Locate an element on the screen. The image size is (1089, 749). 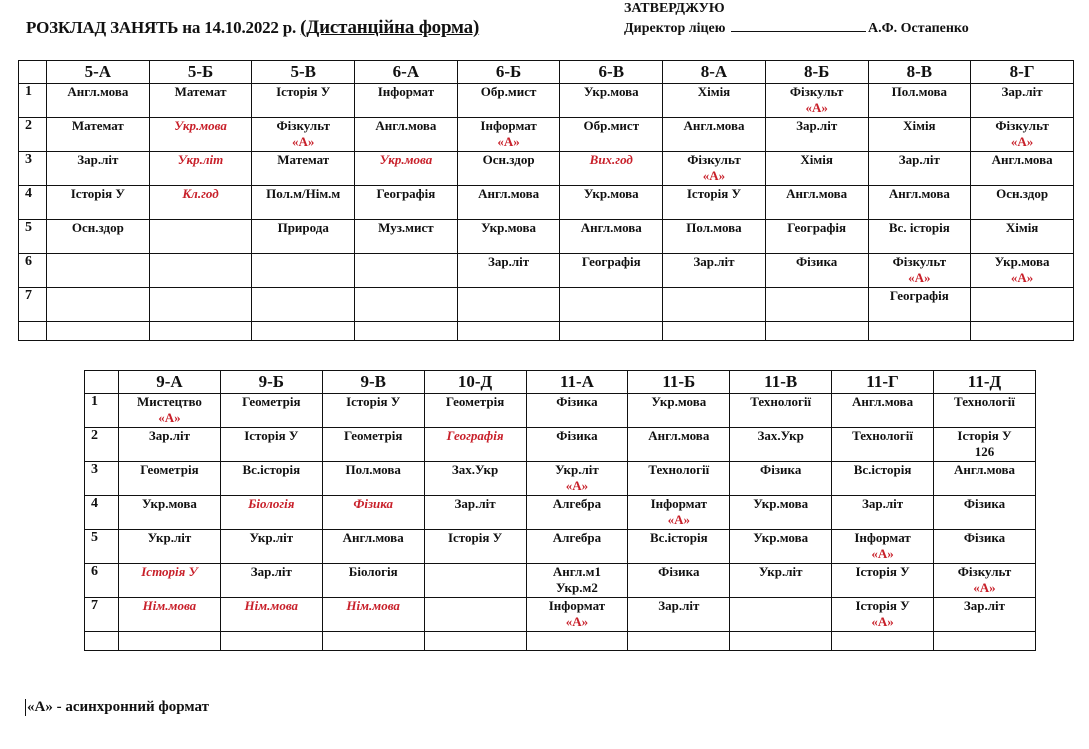
lesson-cell: Хімія is located at coordinates (919, 134).